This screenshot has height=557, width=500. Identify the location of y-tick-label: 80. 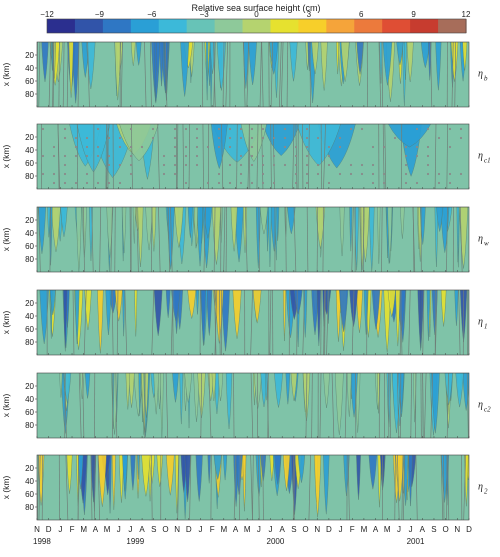
(29, 425).